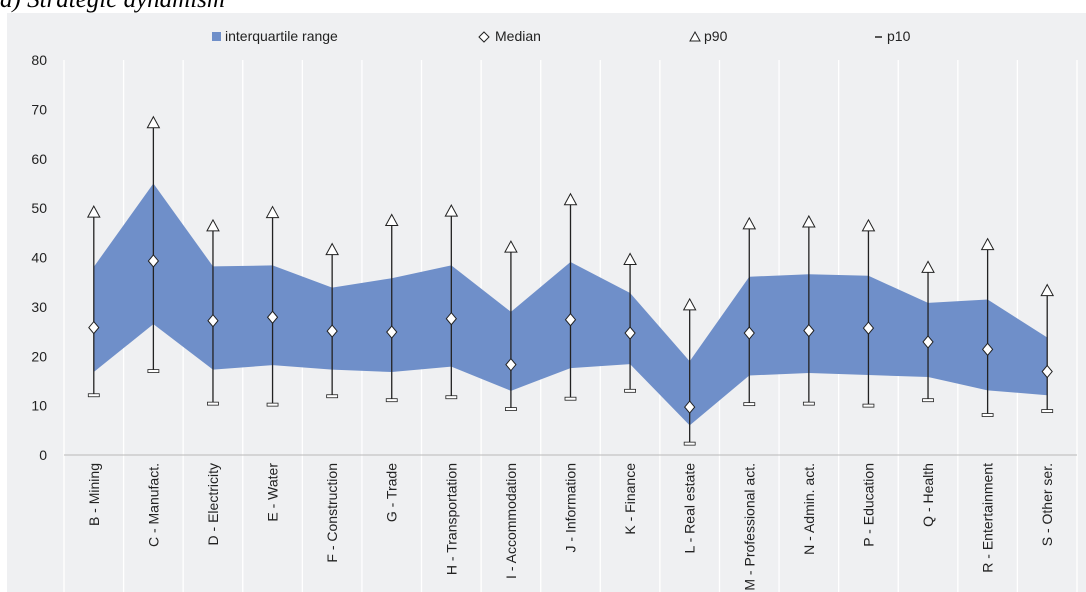 Image resolution: width=1086 pixels, height=592 pixels. Describe the element at coordinates (39, 307) in the screenshot. I see `y-tick-label: 30` at that location.